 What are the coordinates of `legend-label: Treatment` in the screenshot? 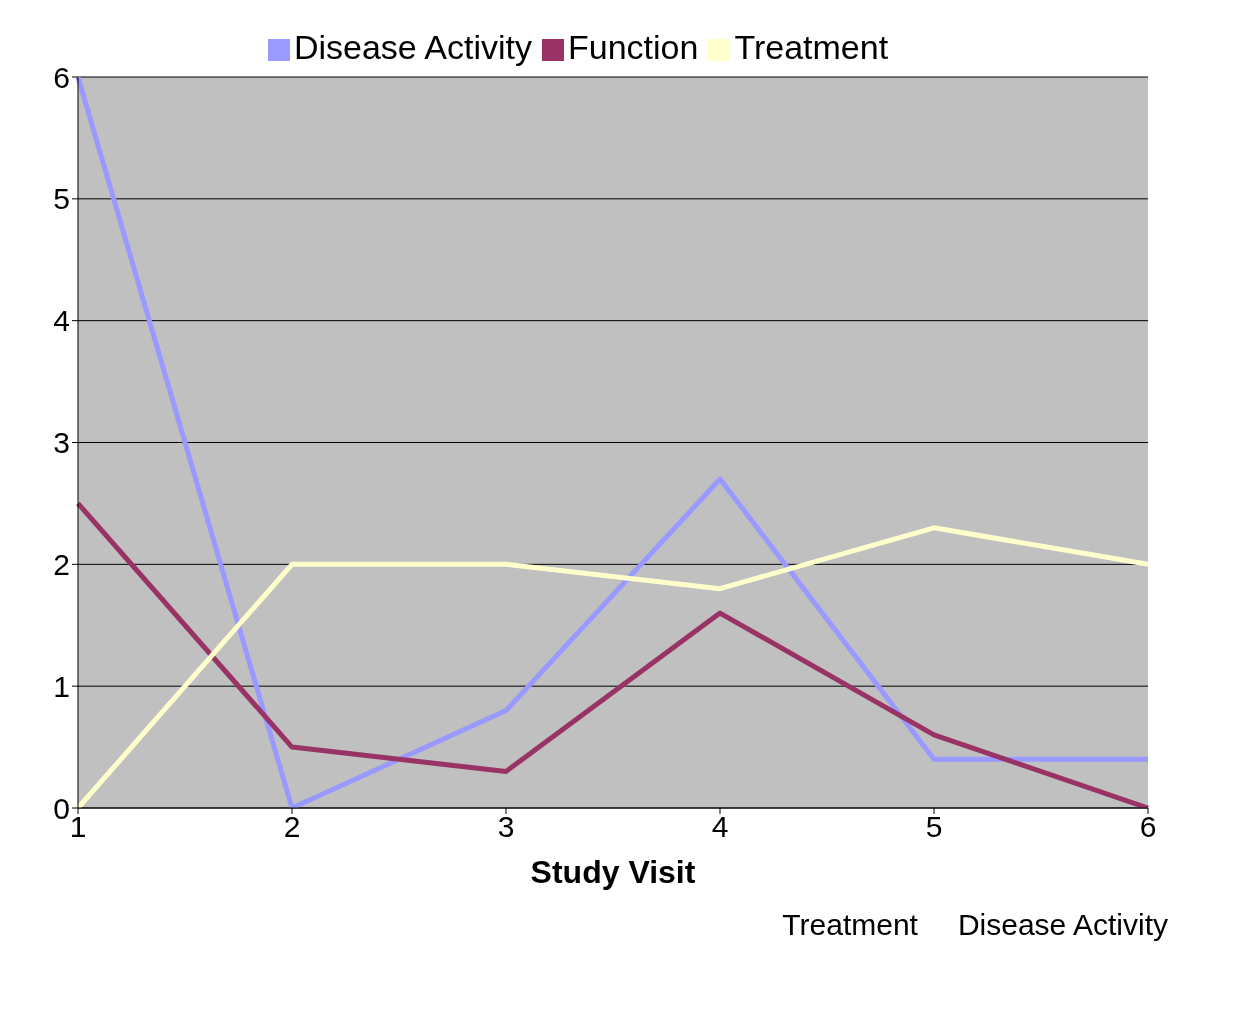 It's located at (811, 47).